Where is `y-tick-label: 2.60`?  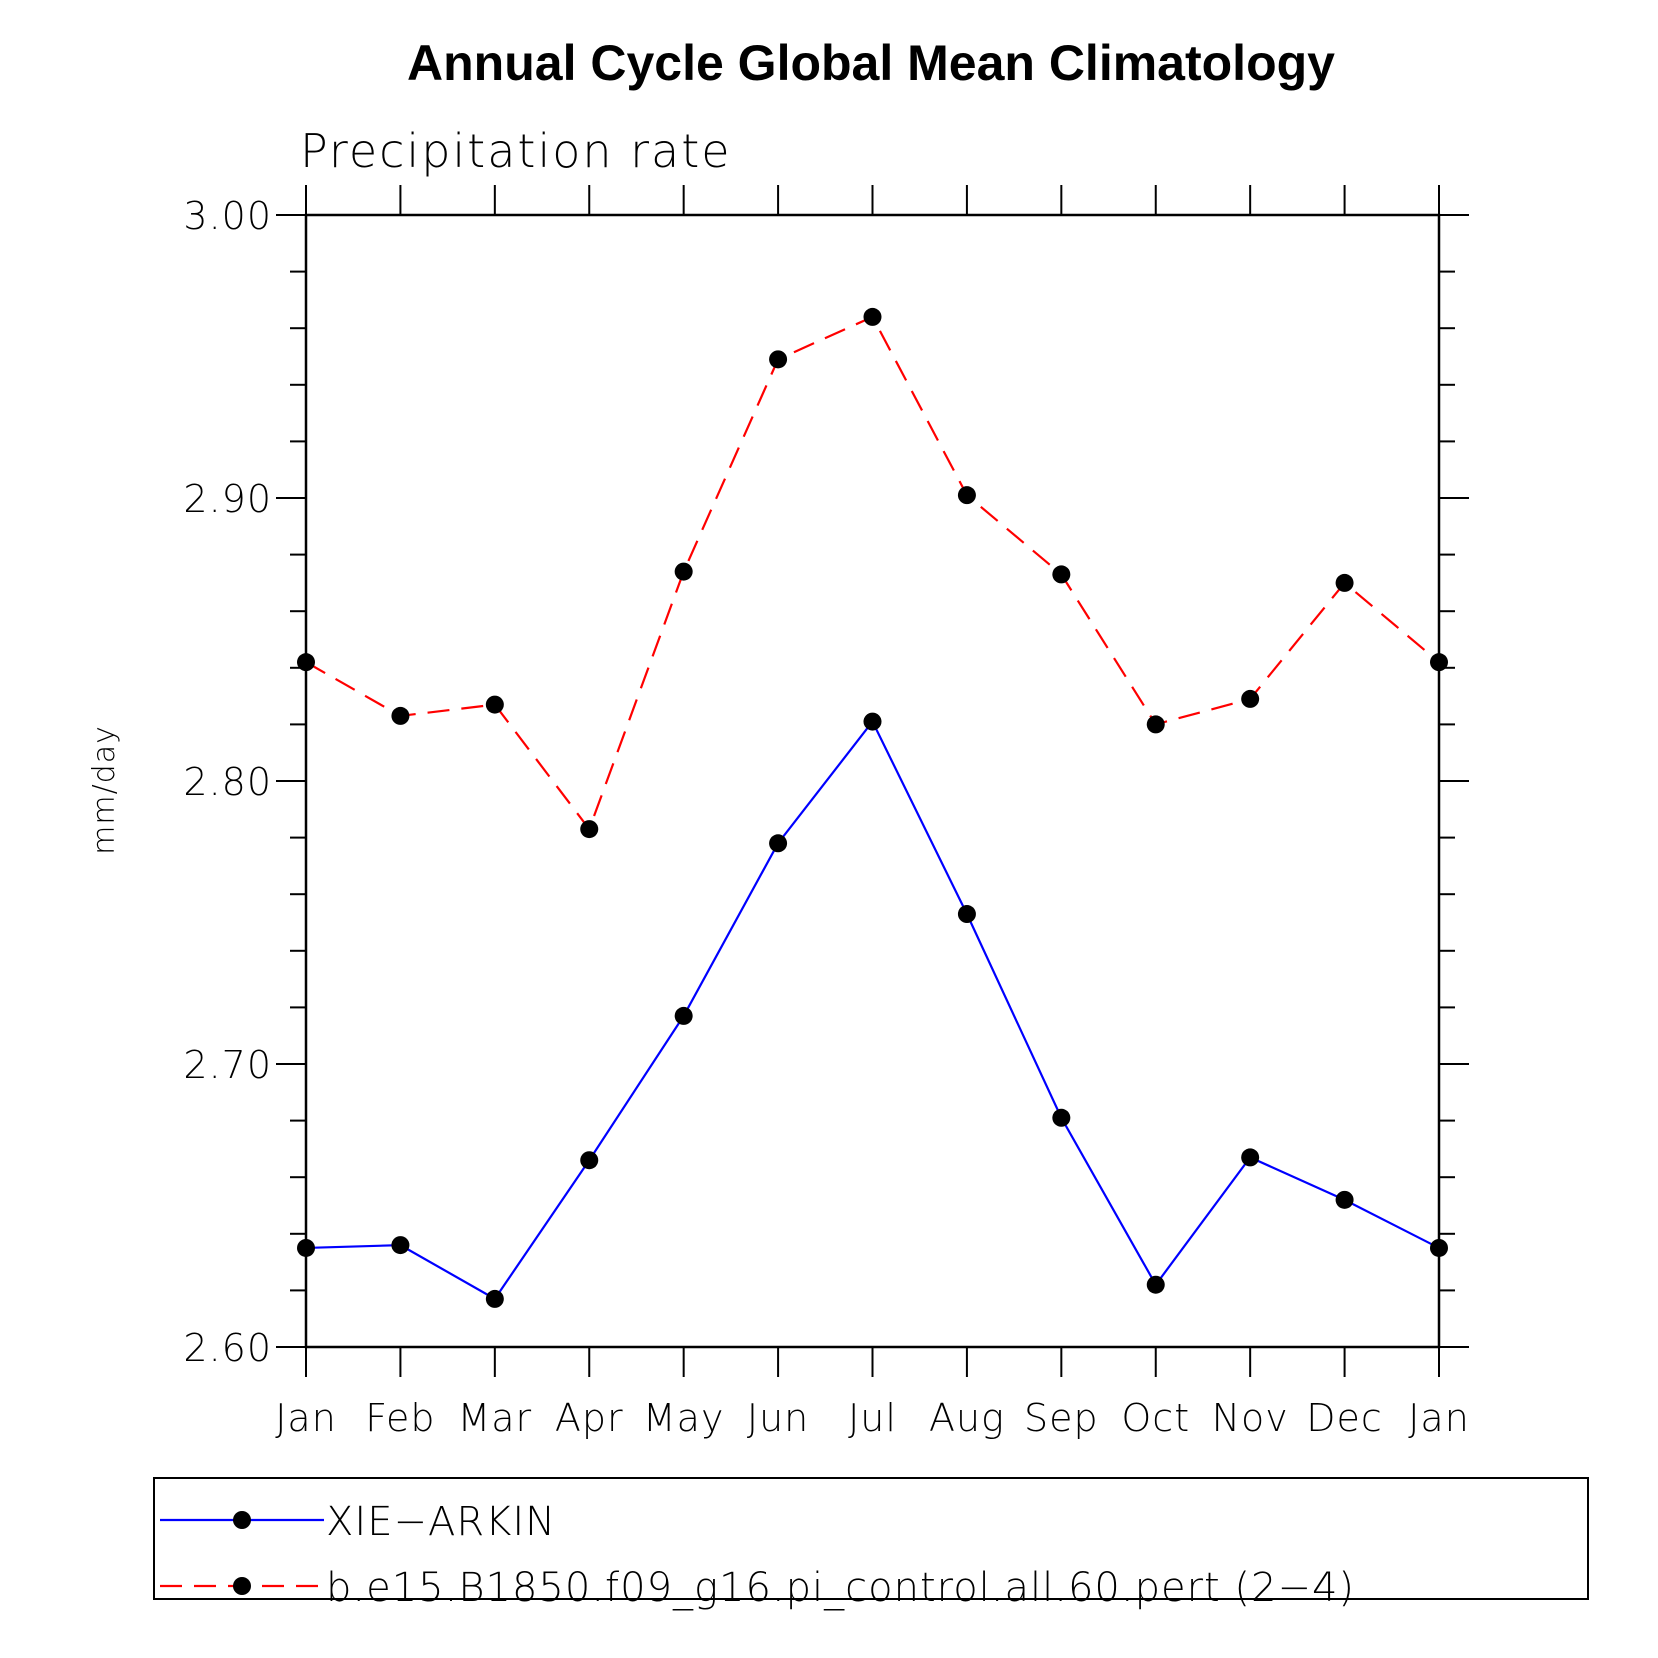 y-tick-label: 2.60 is located at coordinates (227, 1348).